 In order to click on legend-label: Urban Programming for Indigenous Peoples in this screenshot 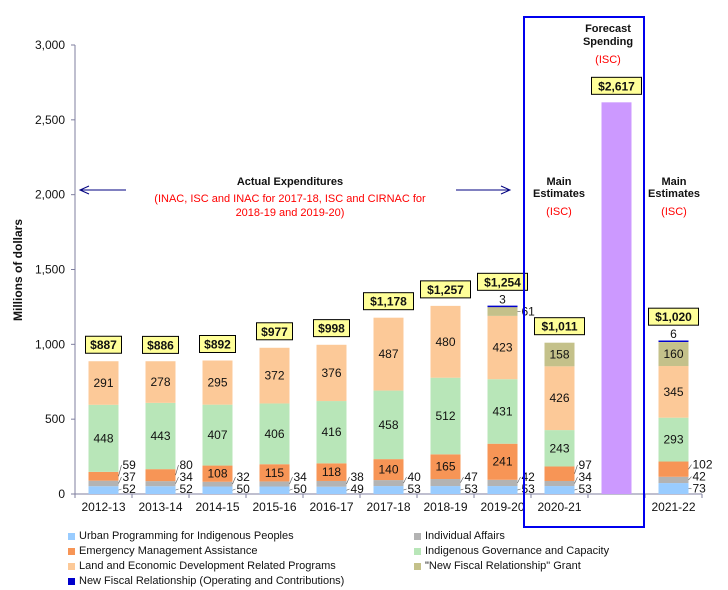, I will do `click(186, 536)`.